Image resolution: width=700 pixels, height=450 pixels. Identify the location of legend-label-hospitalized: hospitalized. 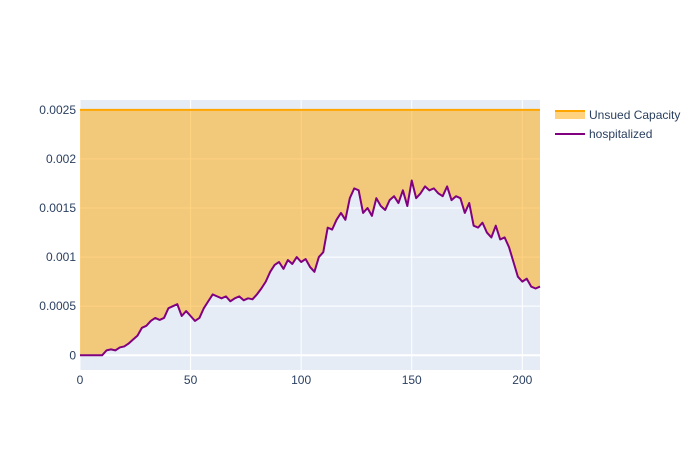
(620, 134).